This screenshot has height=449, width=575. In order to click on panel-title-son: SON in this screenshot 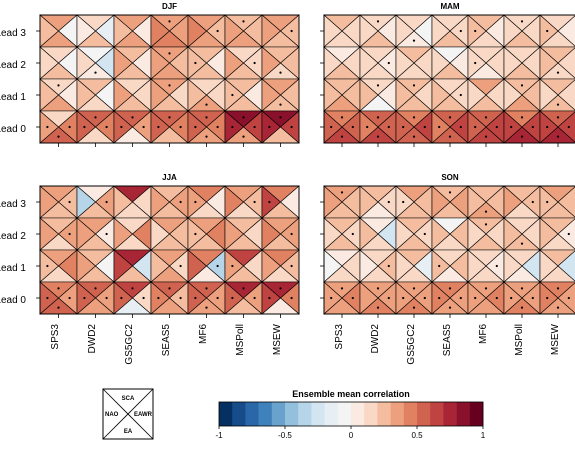, I will do `click(450, 177)`.